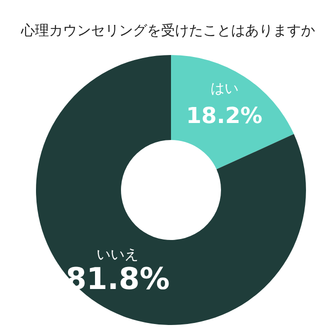 The image size is (336, 336). I want to click on data-label: 18.2%, so click(224, 117).